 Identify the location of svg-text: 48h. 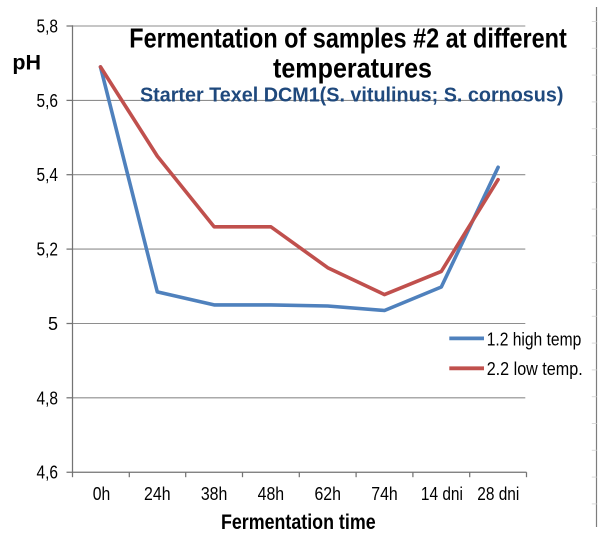
(271, 494).